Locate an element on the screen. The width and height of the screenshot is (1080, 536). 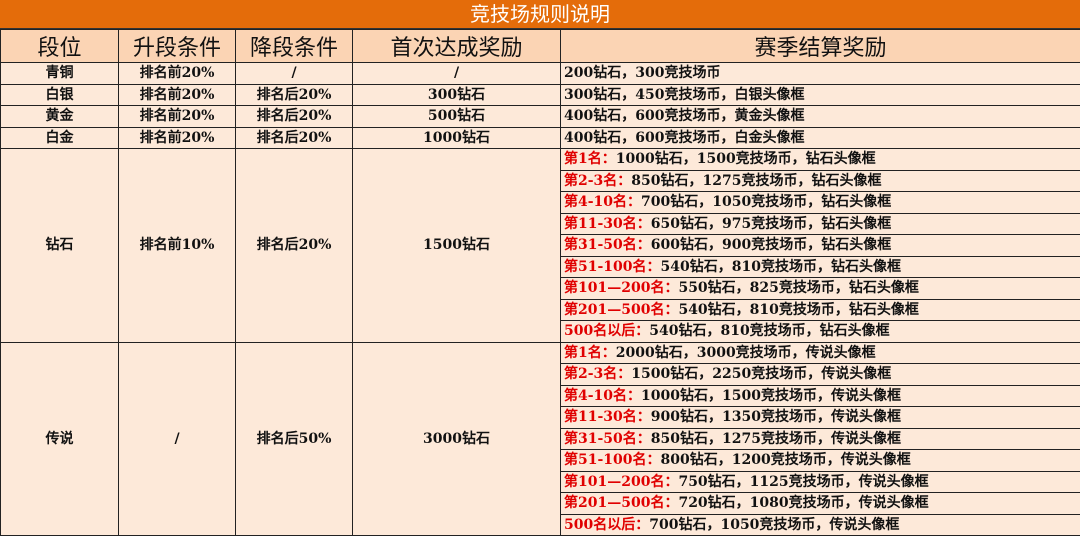
season-reward-cell: 300钻石，450竞技场币，白银头像框 is located at coordinates (820, 95).